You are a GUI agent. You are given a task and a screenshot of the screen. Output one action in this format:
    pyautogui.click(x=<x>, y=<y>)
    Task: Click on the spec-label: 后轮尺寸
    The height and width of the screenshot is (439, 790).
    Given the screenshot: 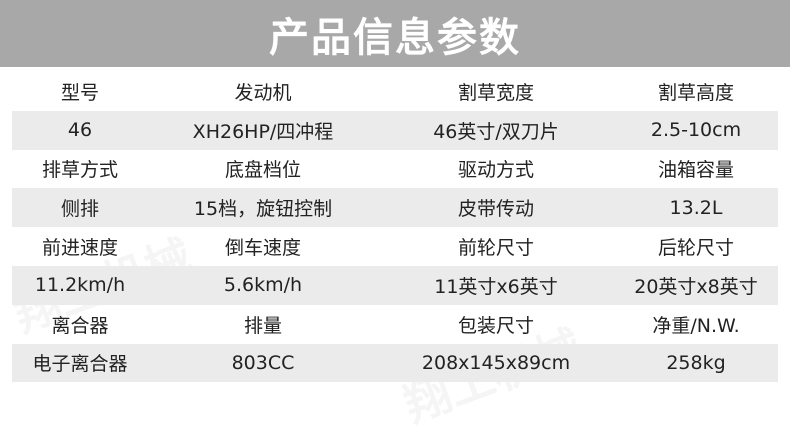 What is the action you would take?
    pyautogui.click(x=695, y=248)
    